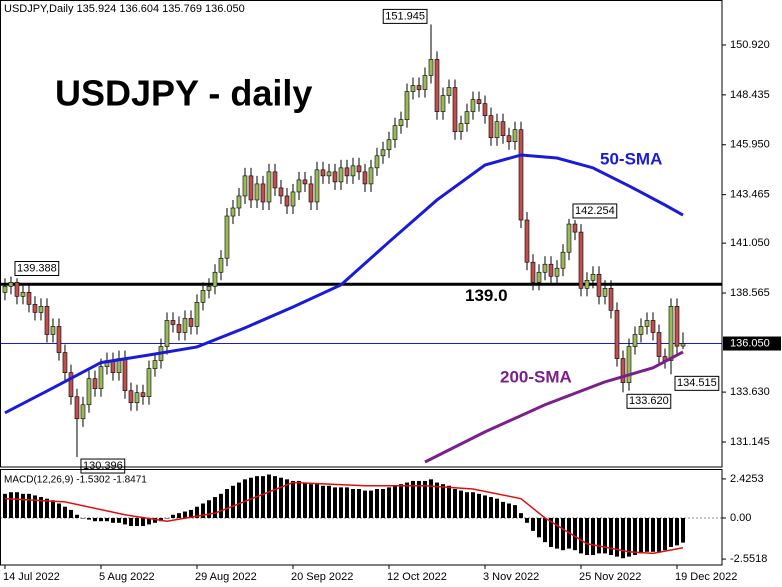 The height and width of the screenshot is (587, 782). What do you see at coordinates (486, 295) in the screenshot?
I see `level-label: 139.0` at bounding box center [486, 295].